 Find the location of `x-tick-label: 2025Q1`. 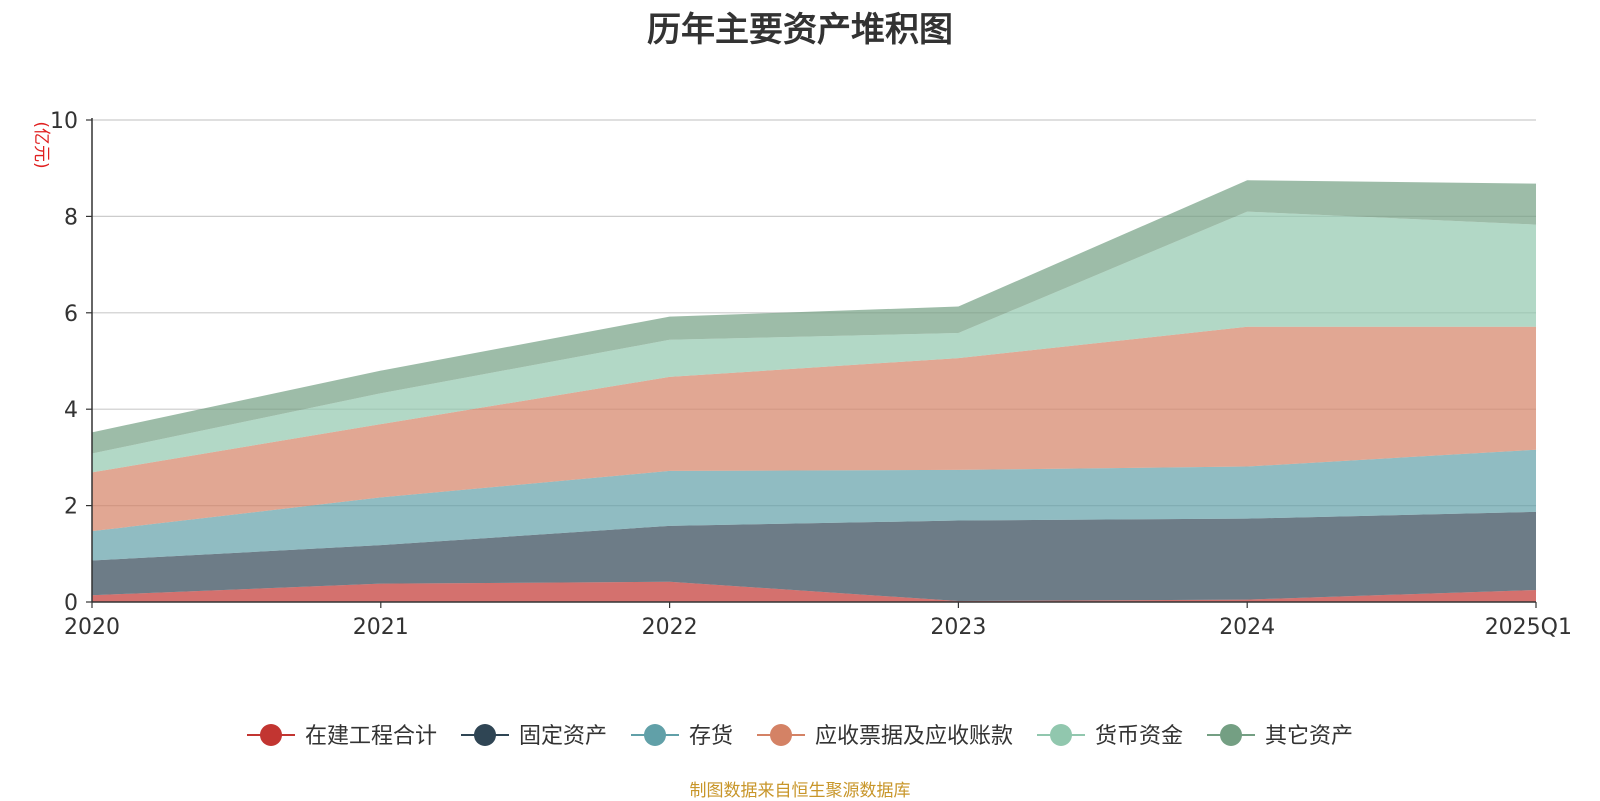

x-tick-label: 2025Q1 is located at coordinates (1528, 627).